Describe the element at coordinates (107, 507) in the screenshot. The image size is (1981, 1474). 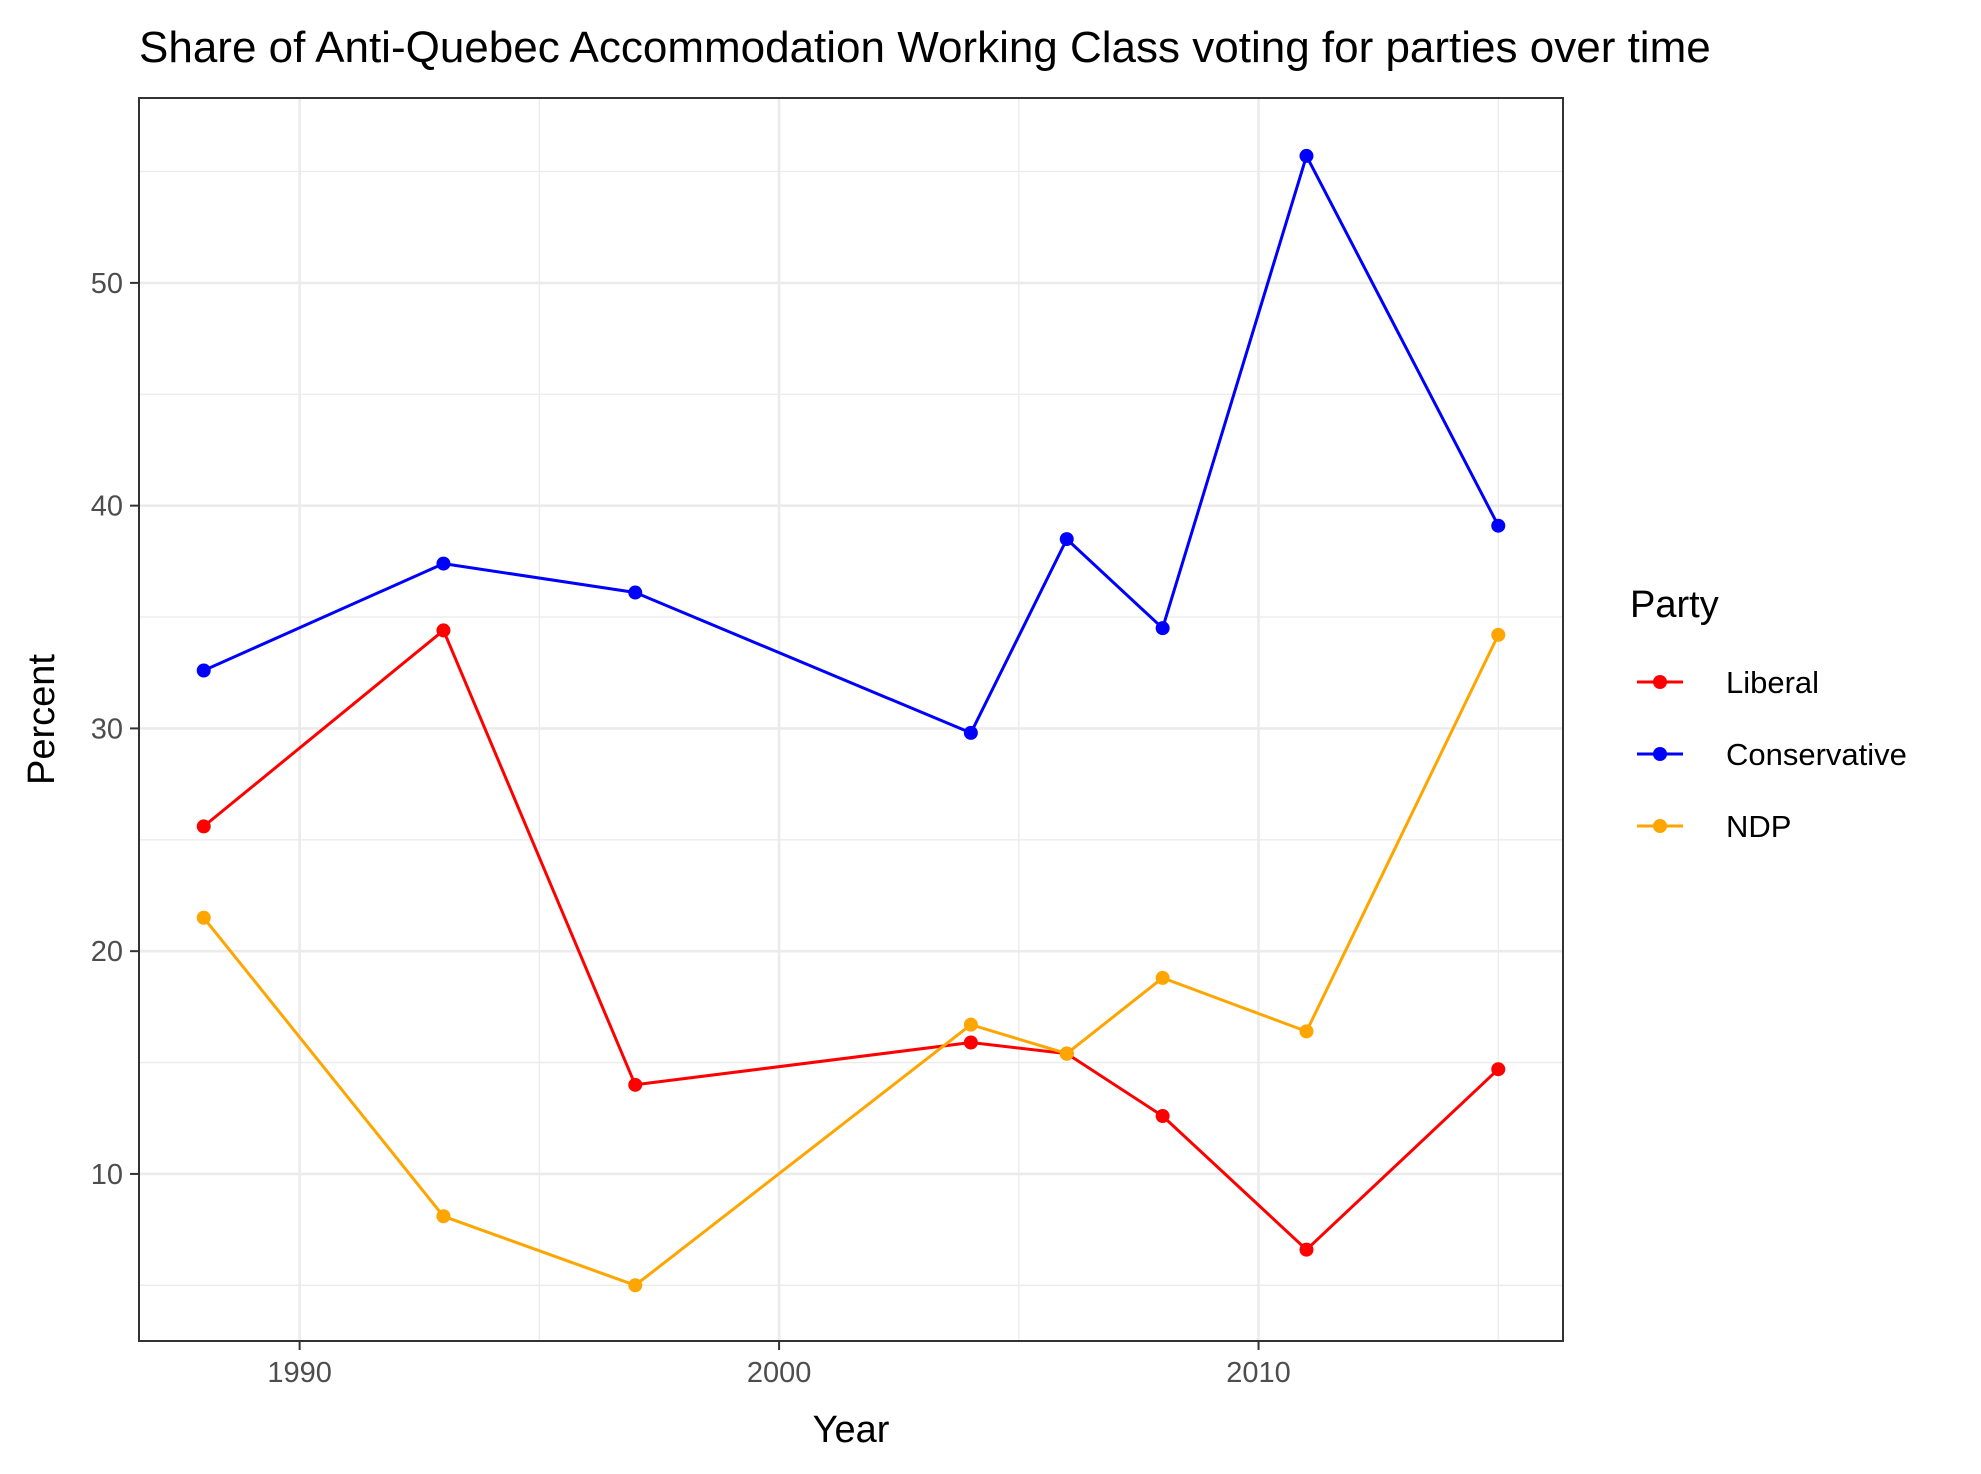
I see `y-tick-label: 40` at that location.